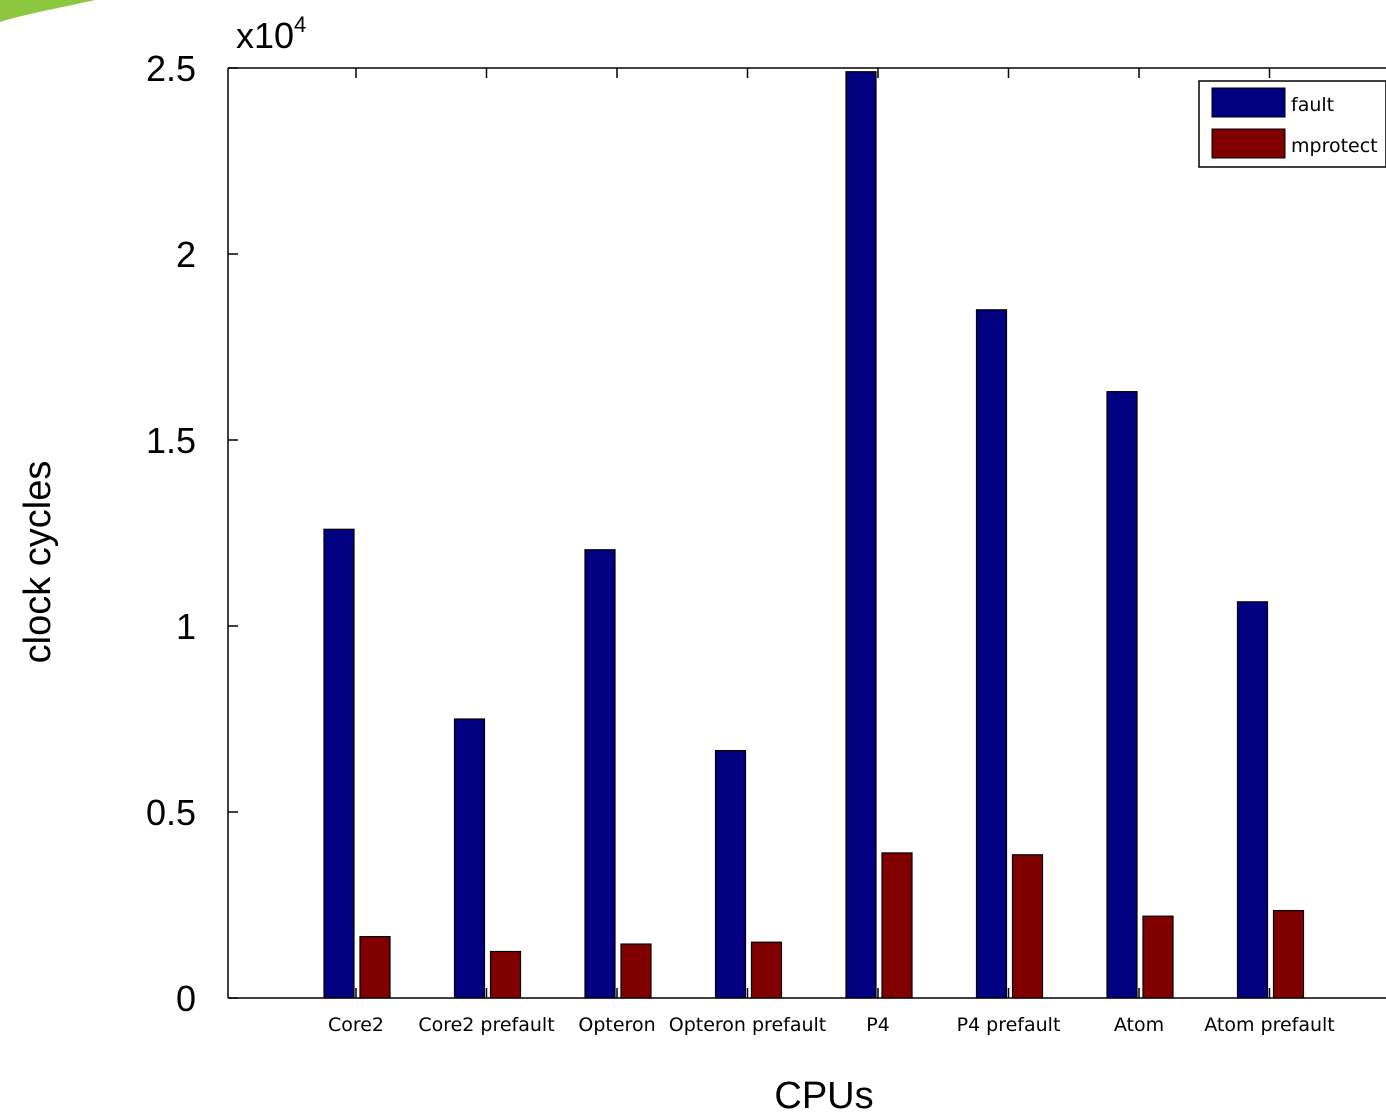 The image size is (1386, 1117). Describe the element at coordinates (186, 254) in the screenshot. I see `y-tick-label: 2` at that location.